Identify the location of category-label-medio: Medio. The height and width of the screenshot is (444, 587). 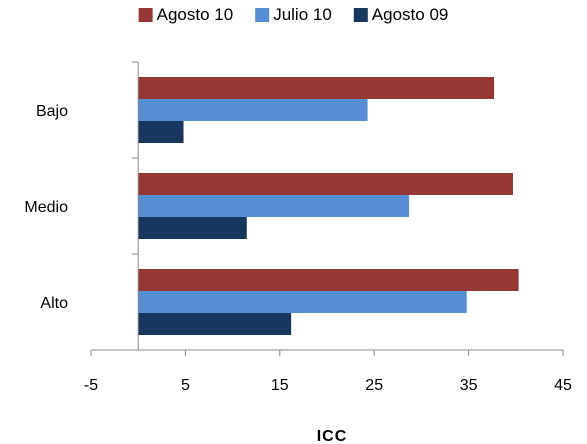
(46, 207).